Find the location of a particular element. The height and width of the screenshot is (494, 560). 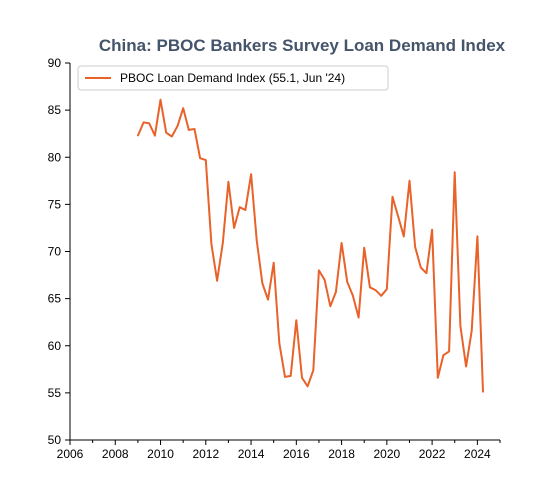

y-tick-label: 80 is located at coordinates (55, 157).